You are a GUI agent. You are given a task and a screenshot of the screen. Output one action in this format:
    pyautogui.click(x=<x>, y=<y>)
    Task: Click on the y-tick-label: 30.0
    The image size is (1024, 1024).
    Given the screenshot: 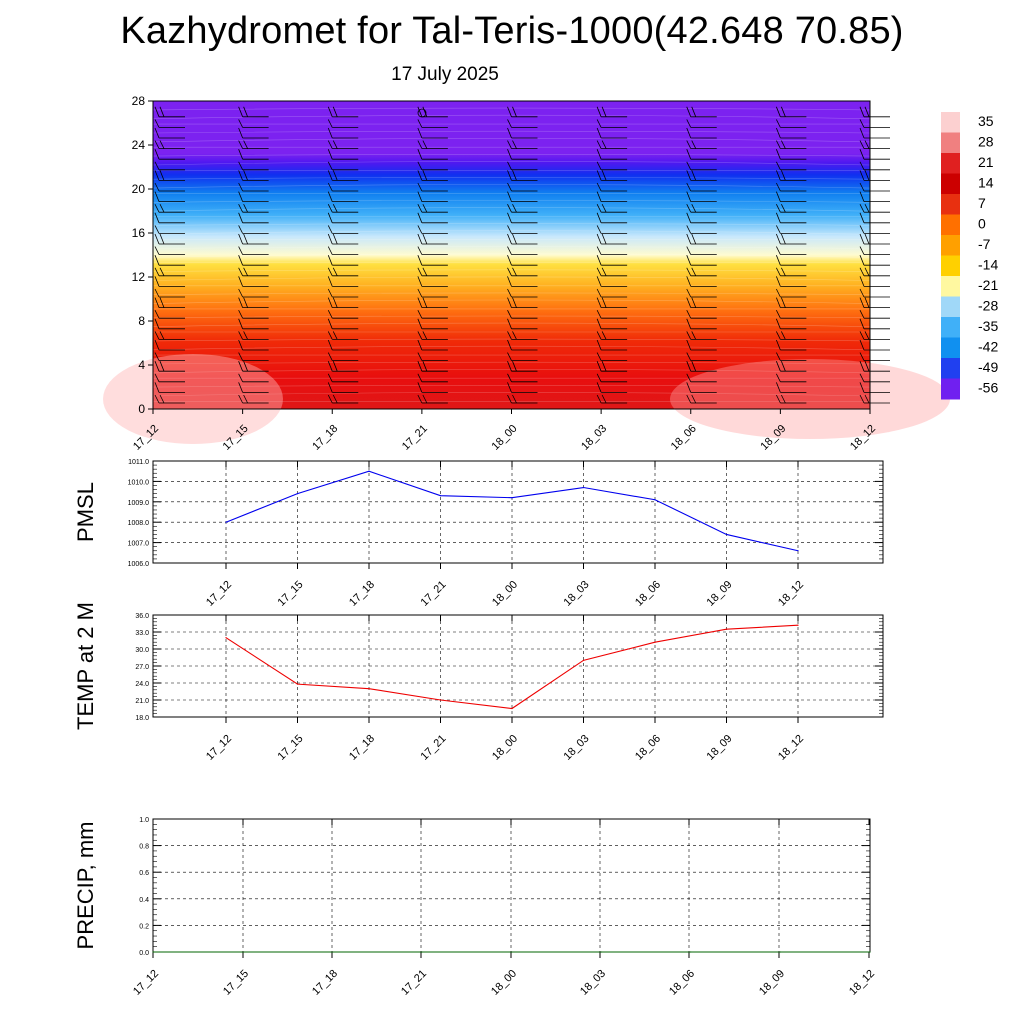 What is the action you would take?
    pyautogui.click(x=142, y=650)
    